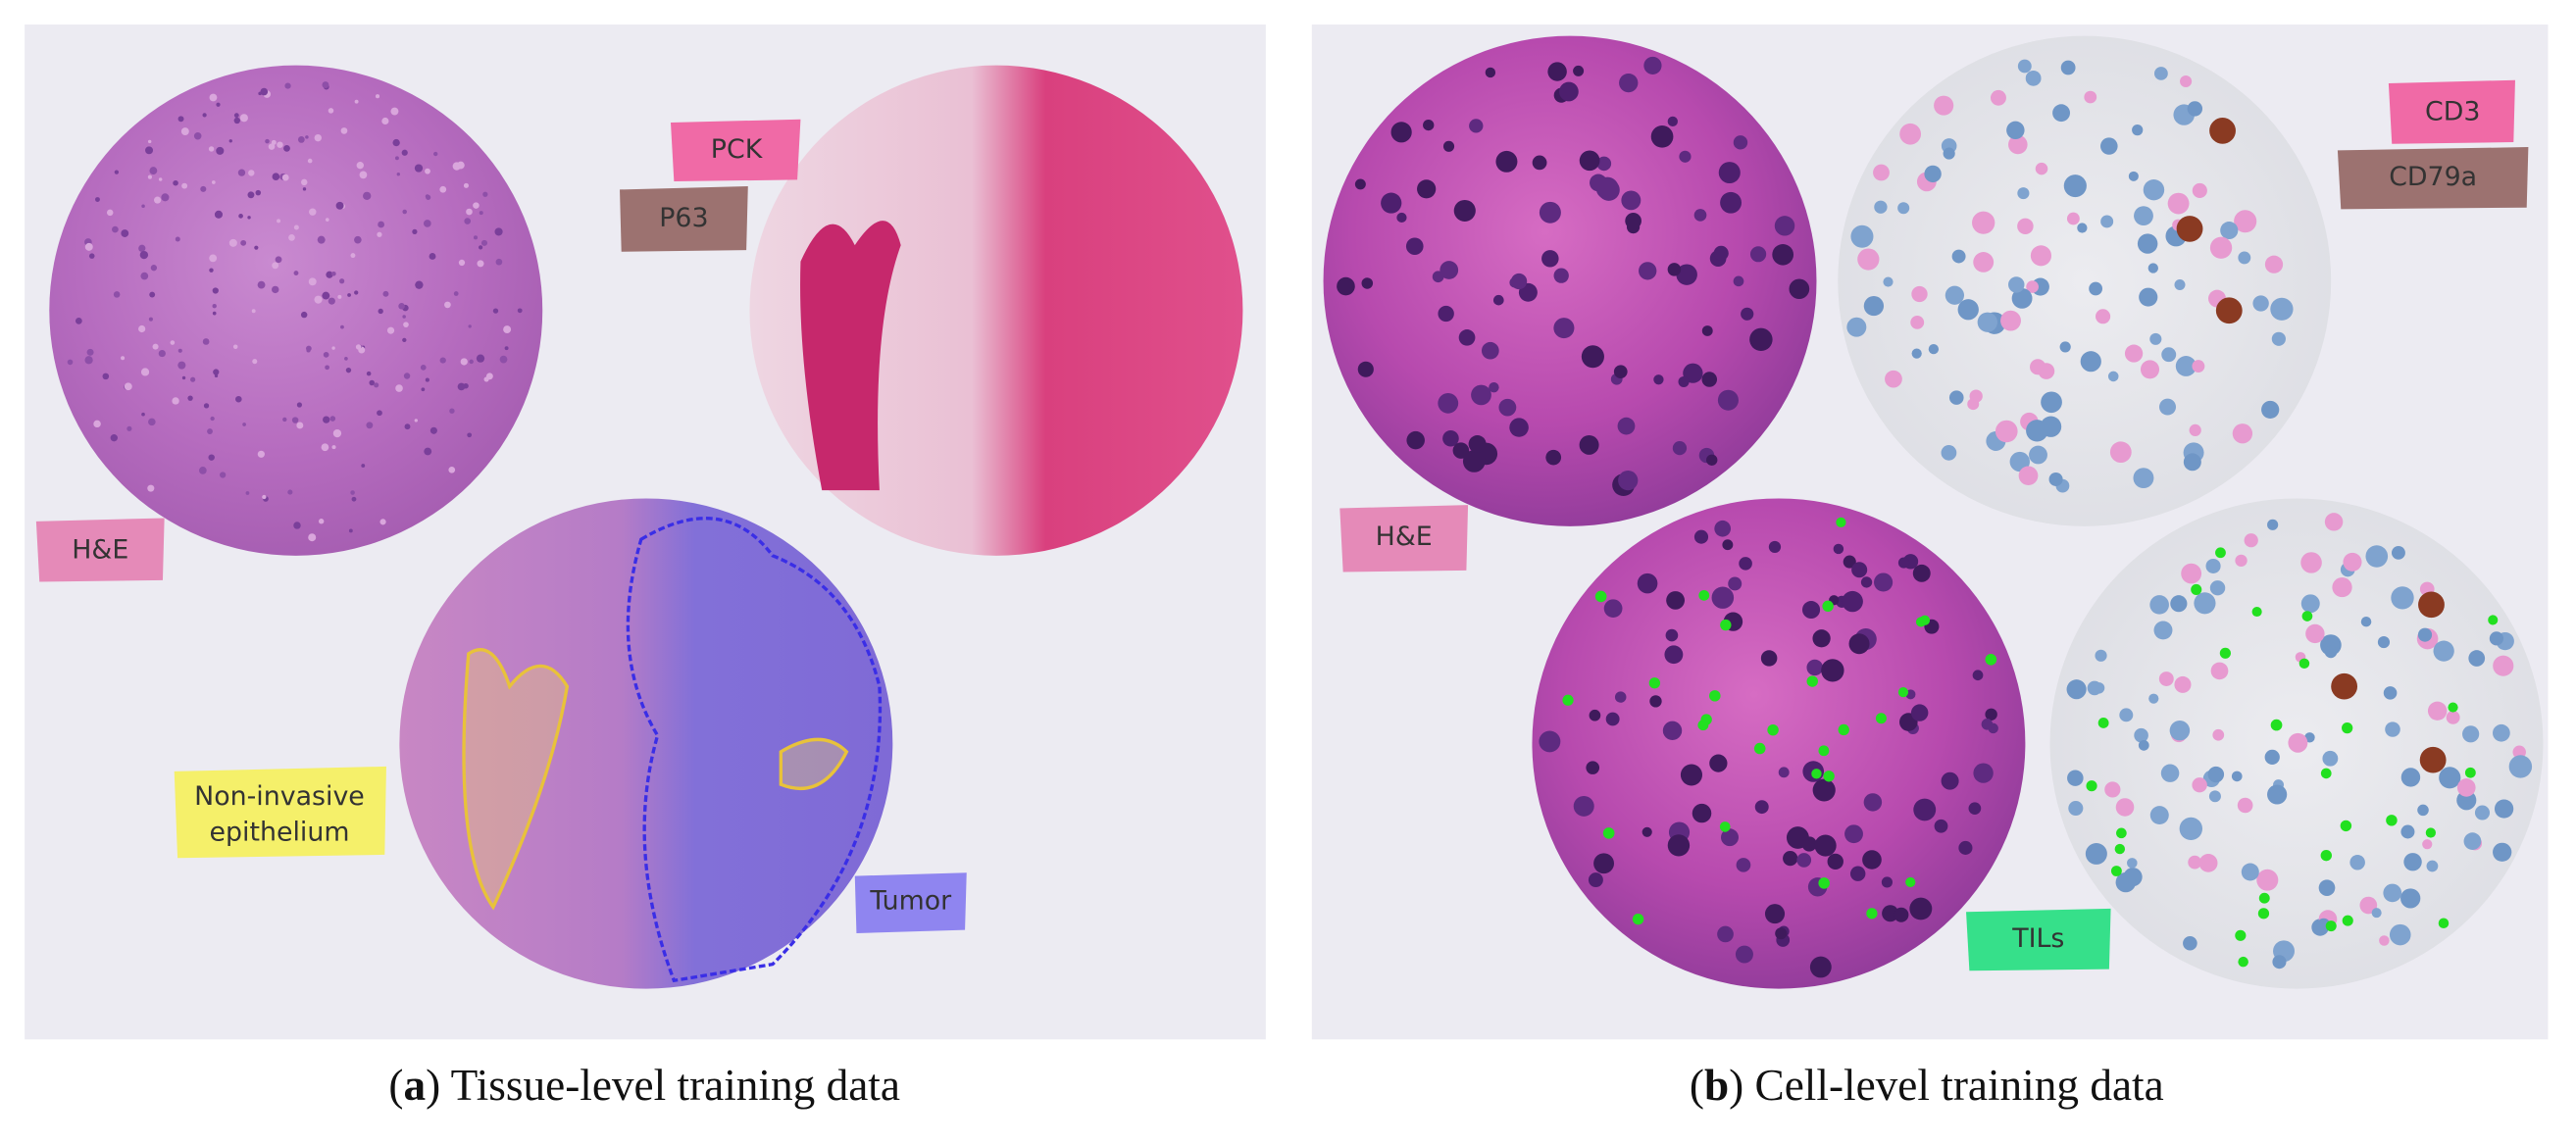 The width and height of the screenshot is (2576, 1144). Describe the element at coordinates (296, 311) in the screenshot. I see `he-core` at that location.